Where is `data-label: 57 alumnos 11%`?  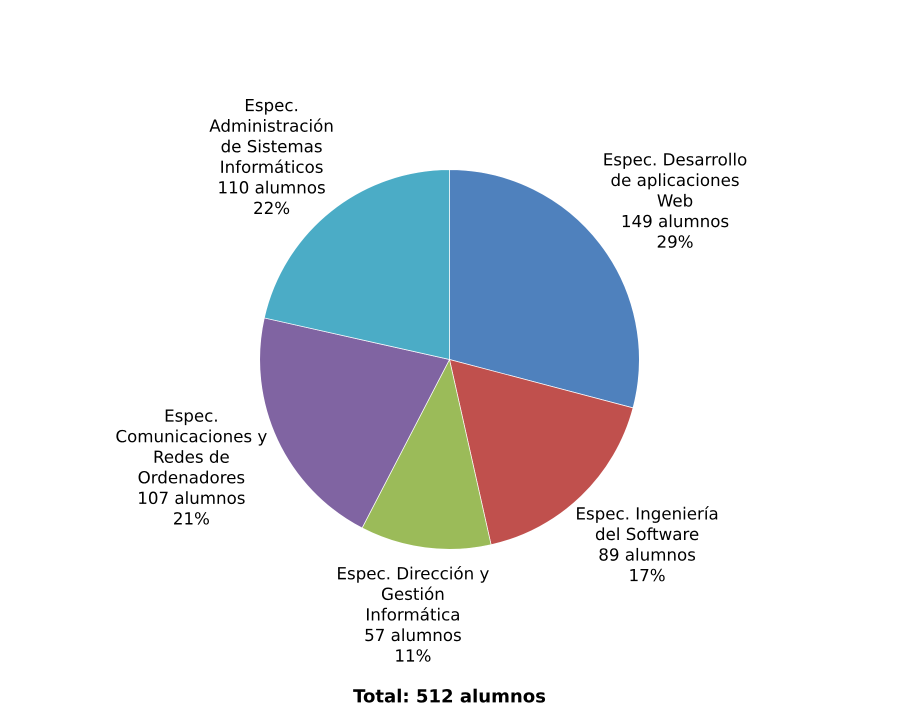 data-label: 57 alumnos 11% is located at coordinates (413, 645).